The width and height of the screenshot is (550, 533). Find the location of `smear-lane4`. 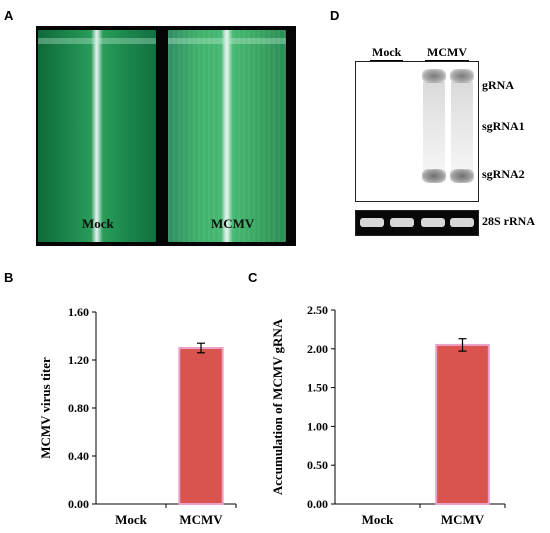

smear-lane4 is located at coordinates (462, 129).